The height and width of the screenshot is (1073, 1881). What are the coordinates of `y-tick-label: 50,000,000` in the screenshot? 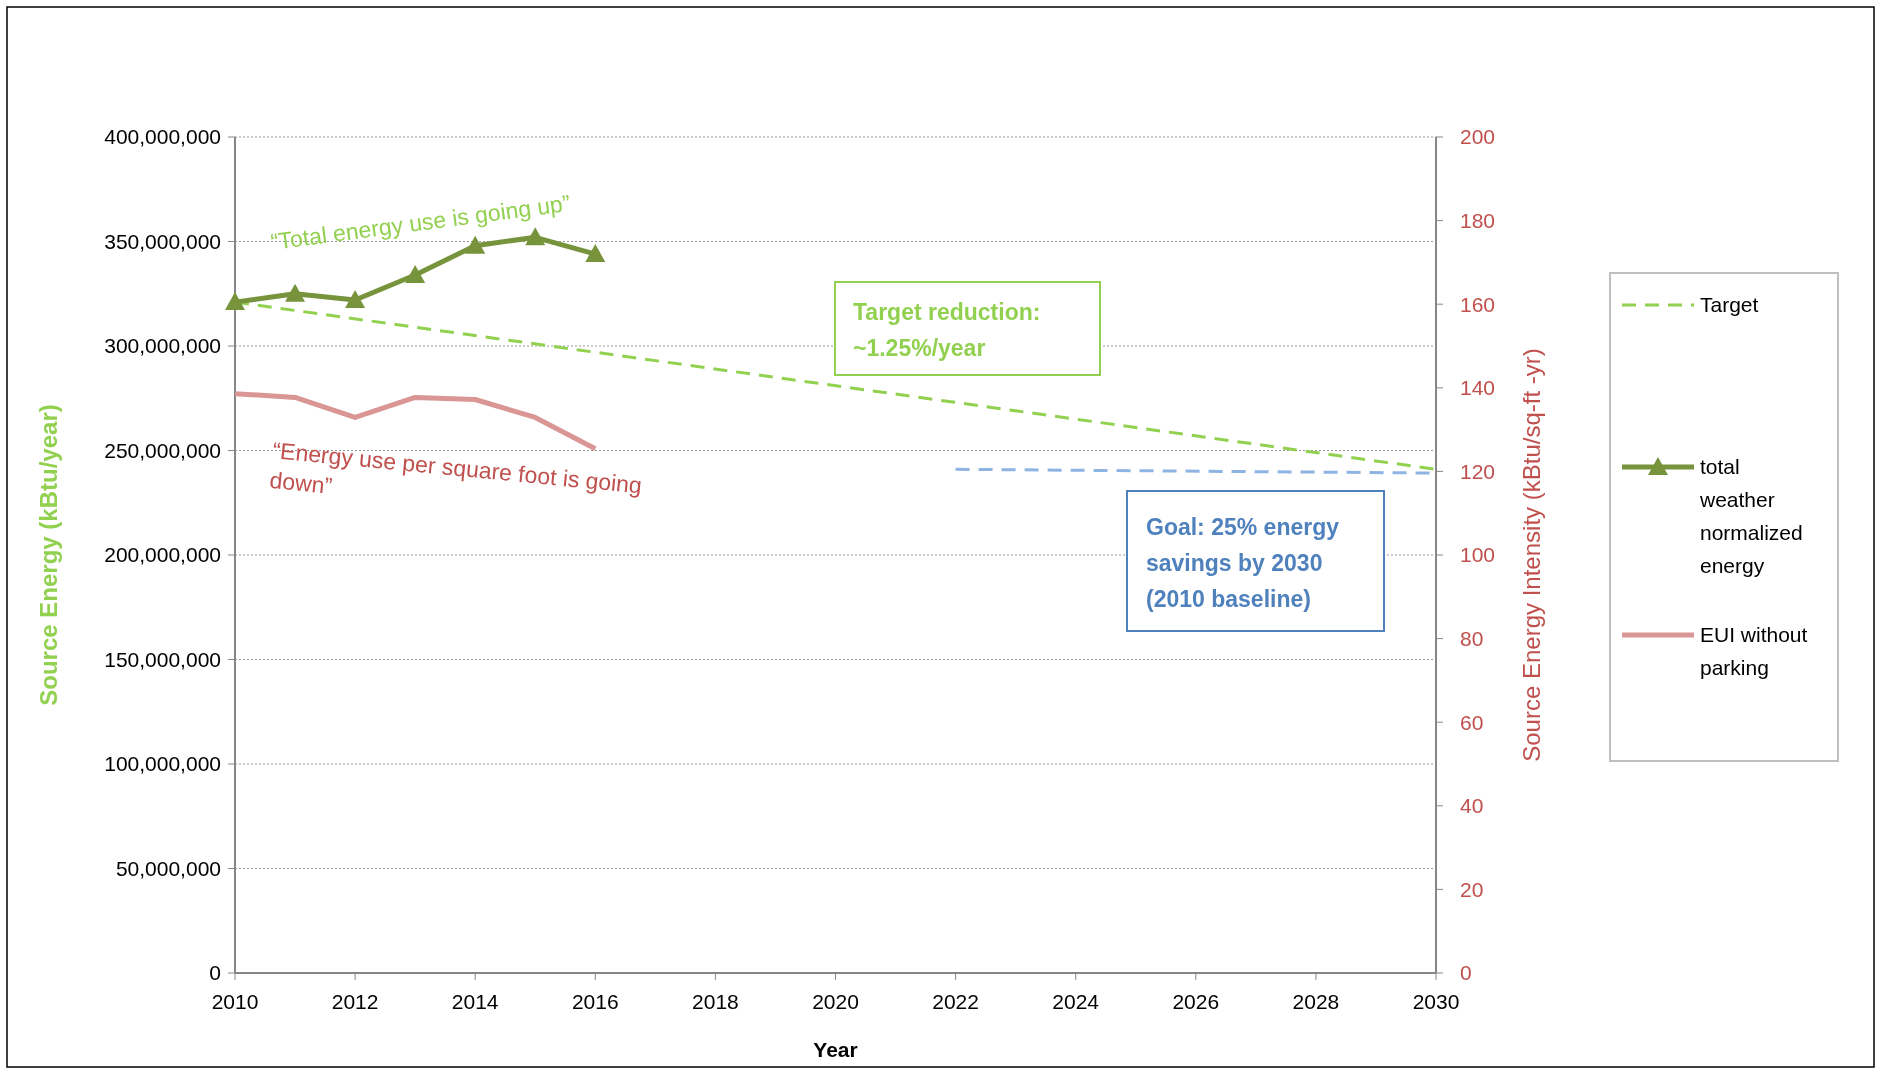 It's located at (168, 868).